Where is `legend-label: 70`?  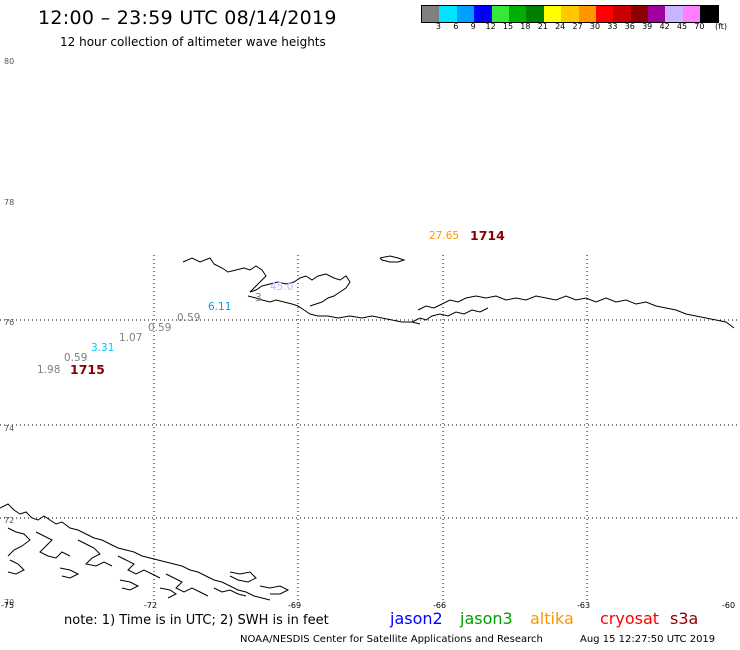
legend-label: 70 is located at coordinates (699, 26).